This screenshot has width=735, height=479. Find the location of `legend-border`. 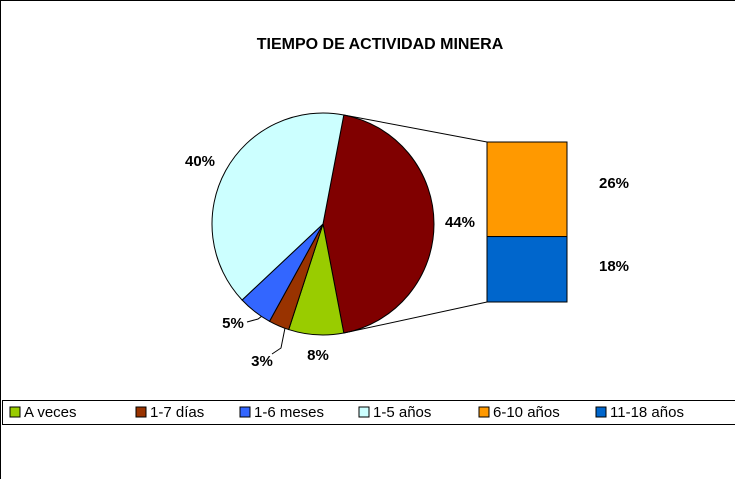

legend-border is located at coordinates (368, 412).